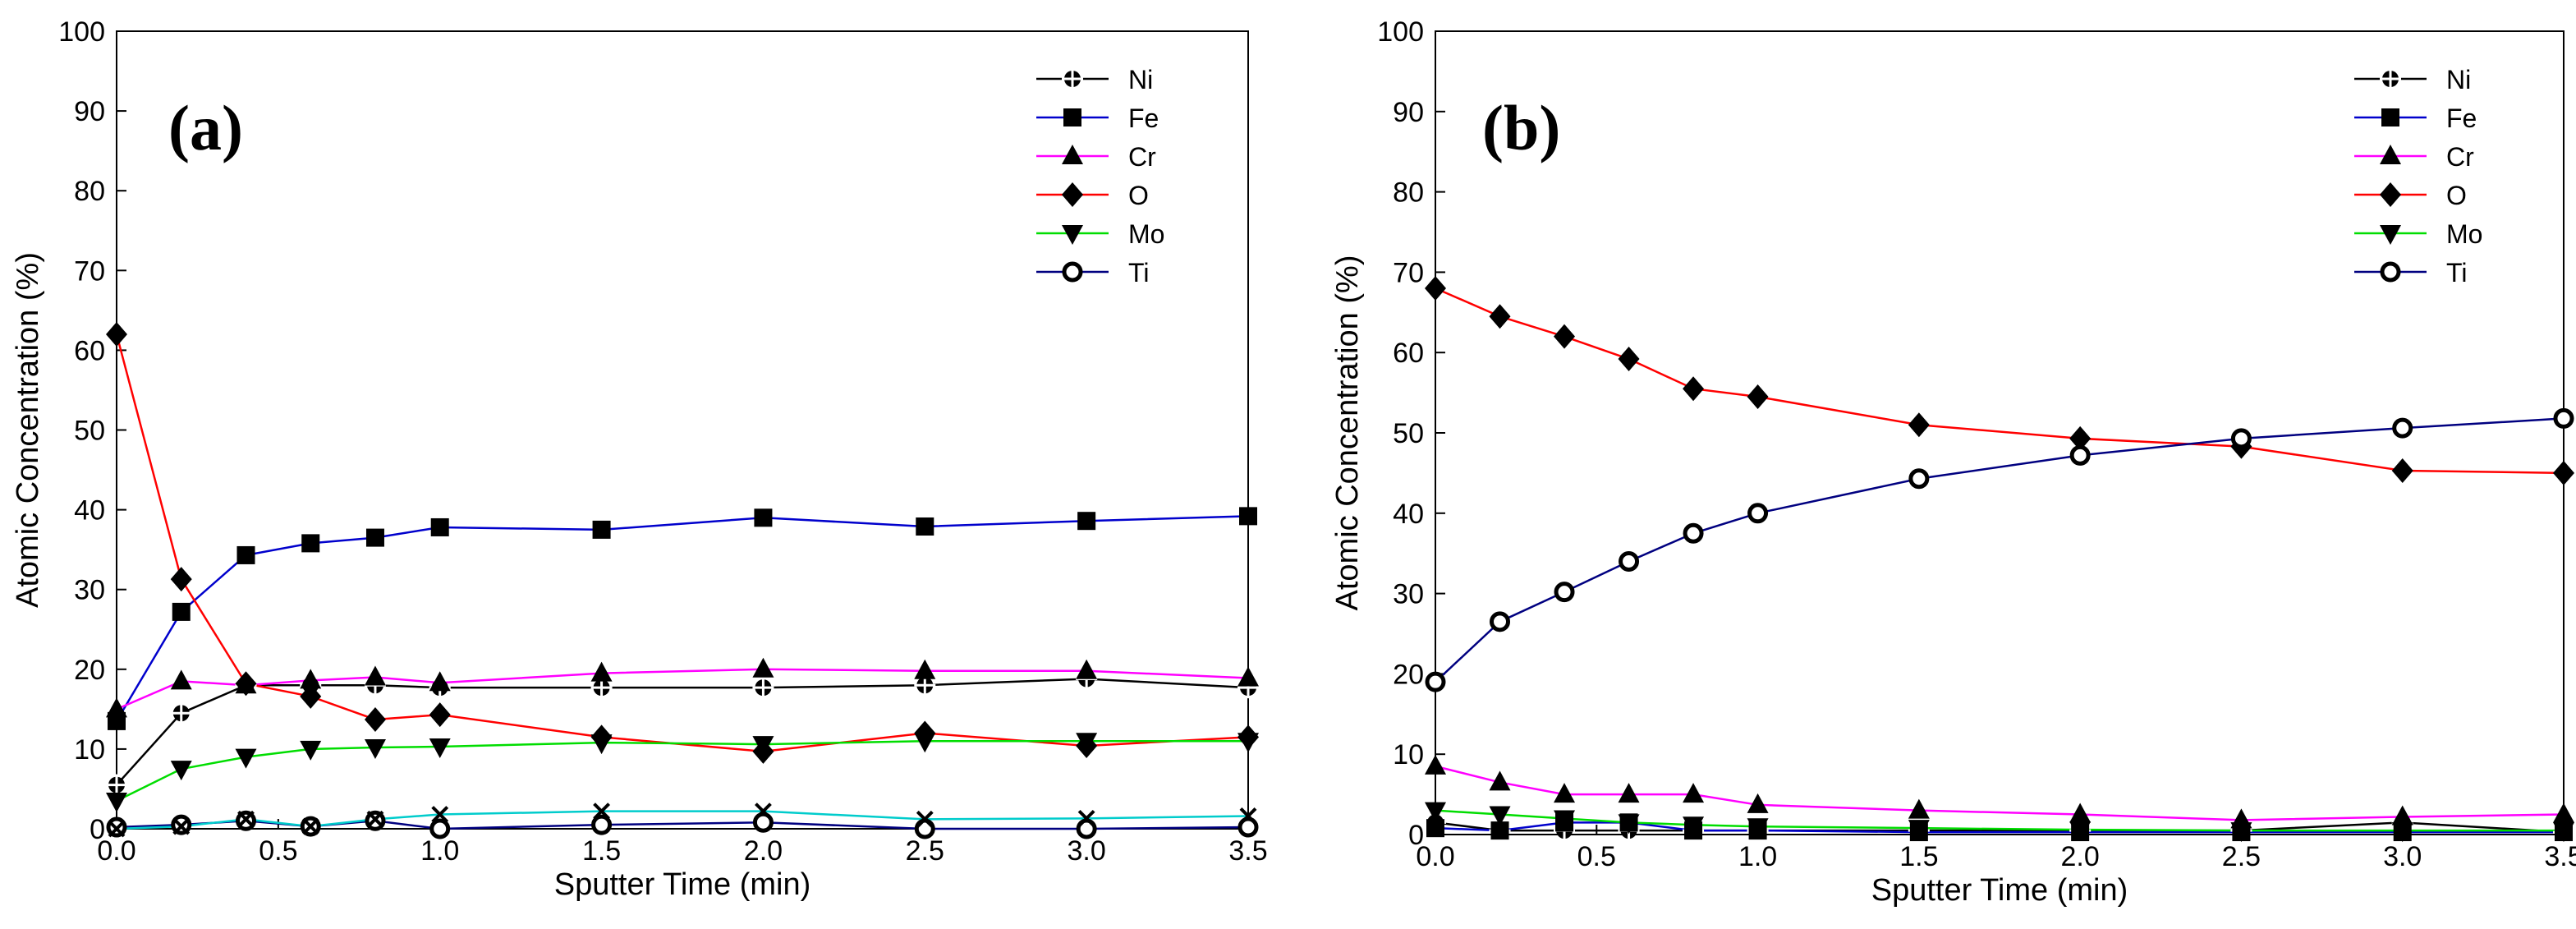  What do you see at coordinates (2000, 381) in the screenshot?
I see `series-line-o` at bounding box center [2000, 381].